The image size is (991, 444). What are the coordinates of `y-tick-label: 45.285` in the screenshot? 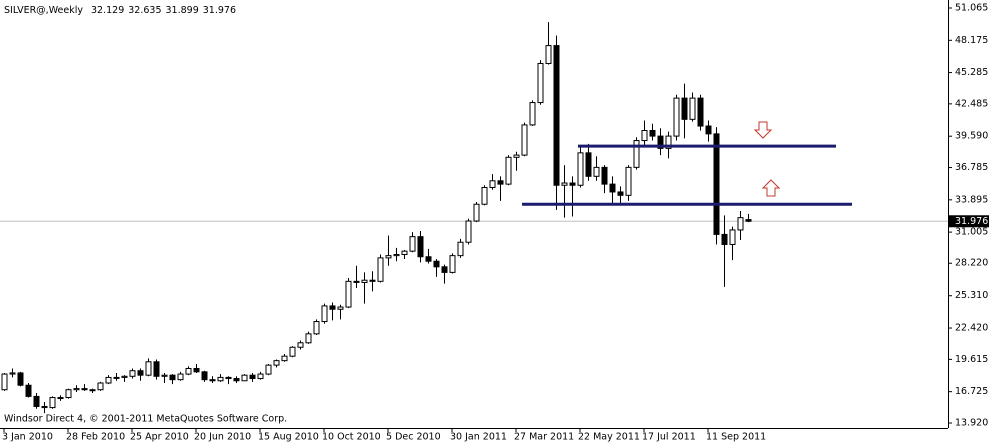 It's located at (971, 72).